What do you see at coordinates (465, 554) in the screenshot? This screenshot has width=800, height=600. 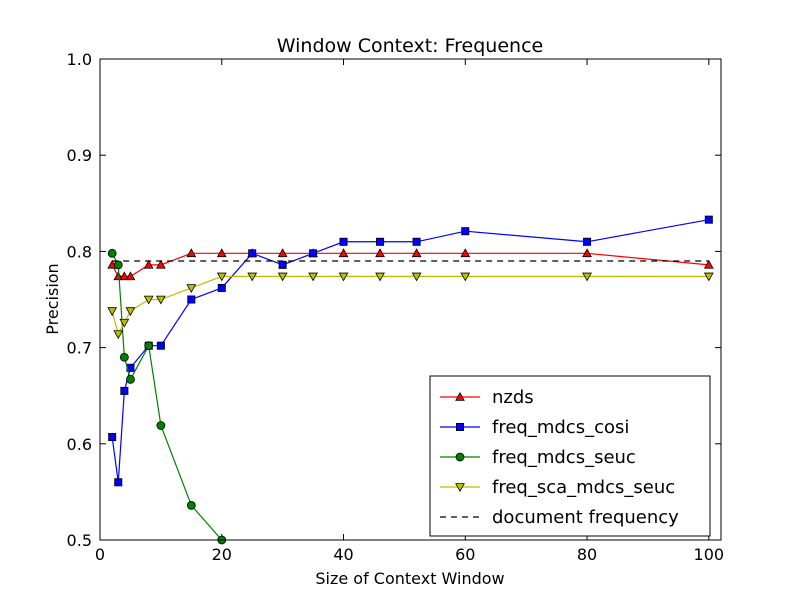 I see `x-tick-label: 60` at bounding box center [465, 554].